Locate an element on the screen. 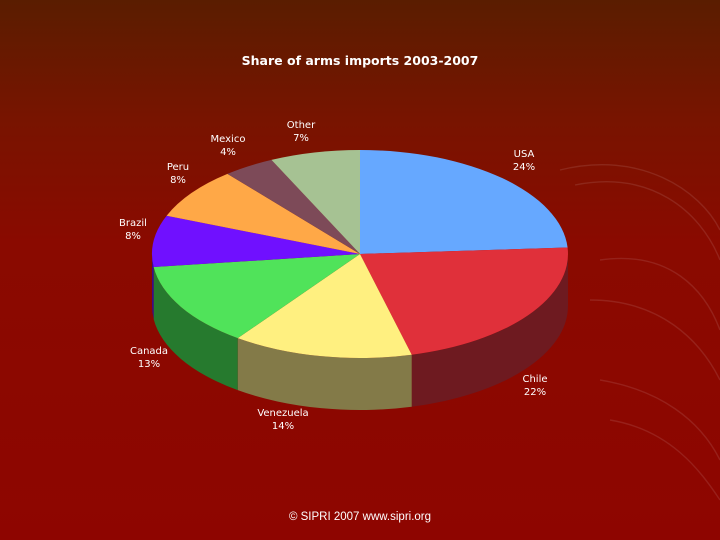 This screenshot has height=540, width=720. slice-value-other: 7% is located at coordinates (301, 138).